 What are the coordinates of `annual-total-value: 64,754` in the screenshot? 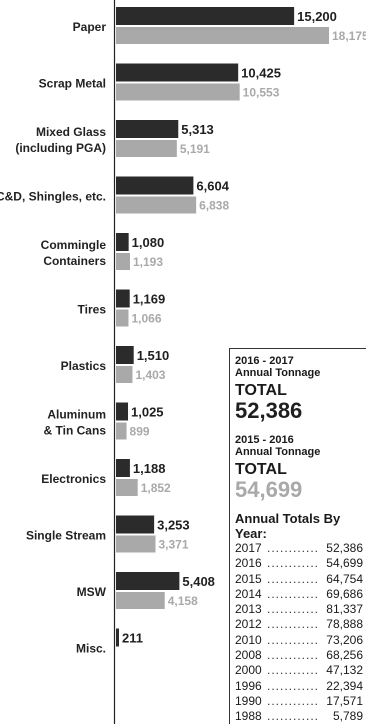 It's located at (344, 578).